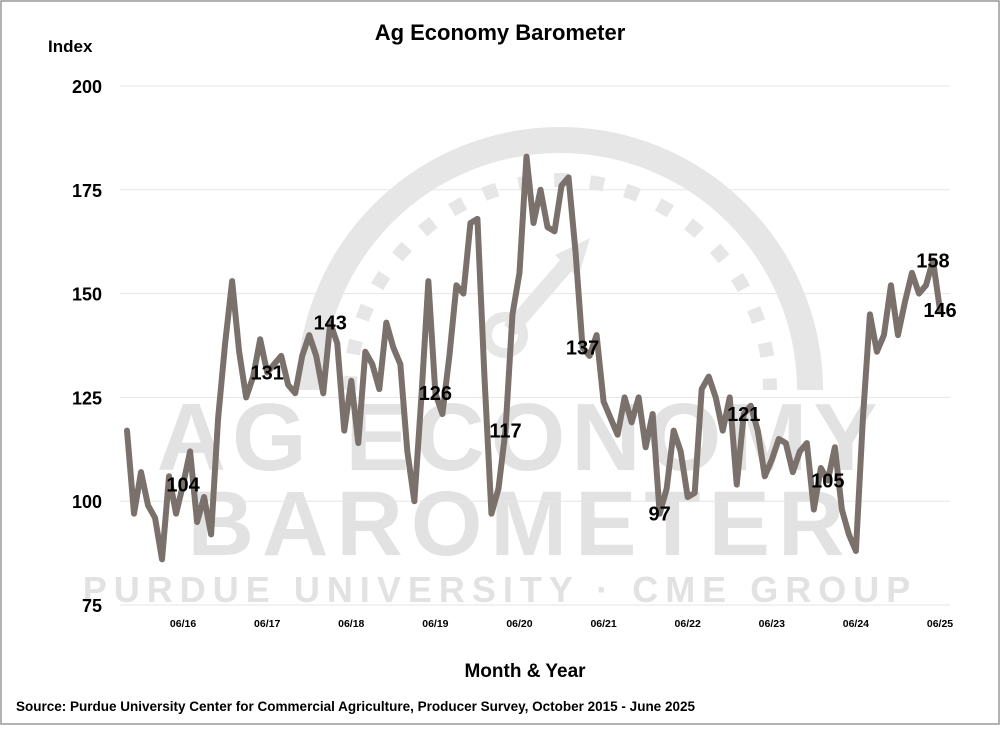 The height and width of the screenshot is (730, 1000). Describe the element at coordinates (87, 191) in the screenshot. I see `y-tick-label: 175` at that location.